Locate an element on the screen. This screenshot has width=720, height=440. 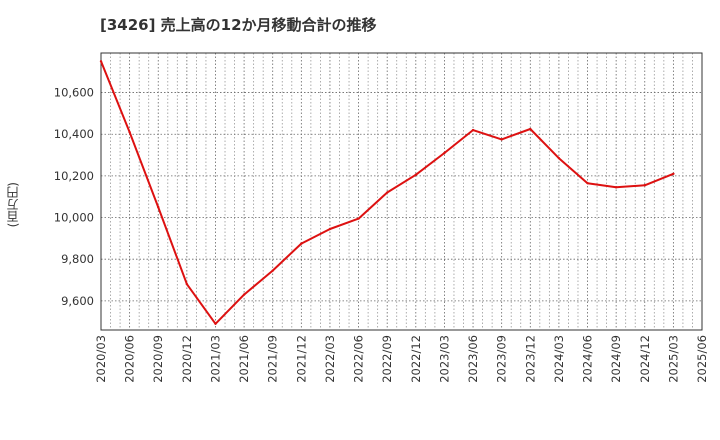
x-tick-label: 2020/06 is located at coordinates (130, 359).